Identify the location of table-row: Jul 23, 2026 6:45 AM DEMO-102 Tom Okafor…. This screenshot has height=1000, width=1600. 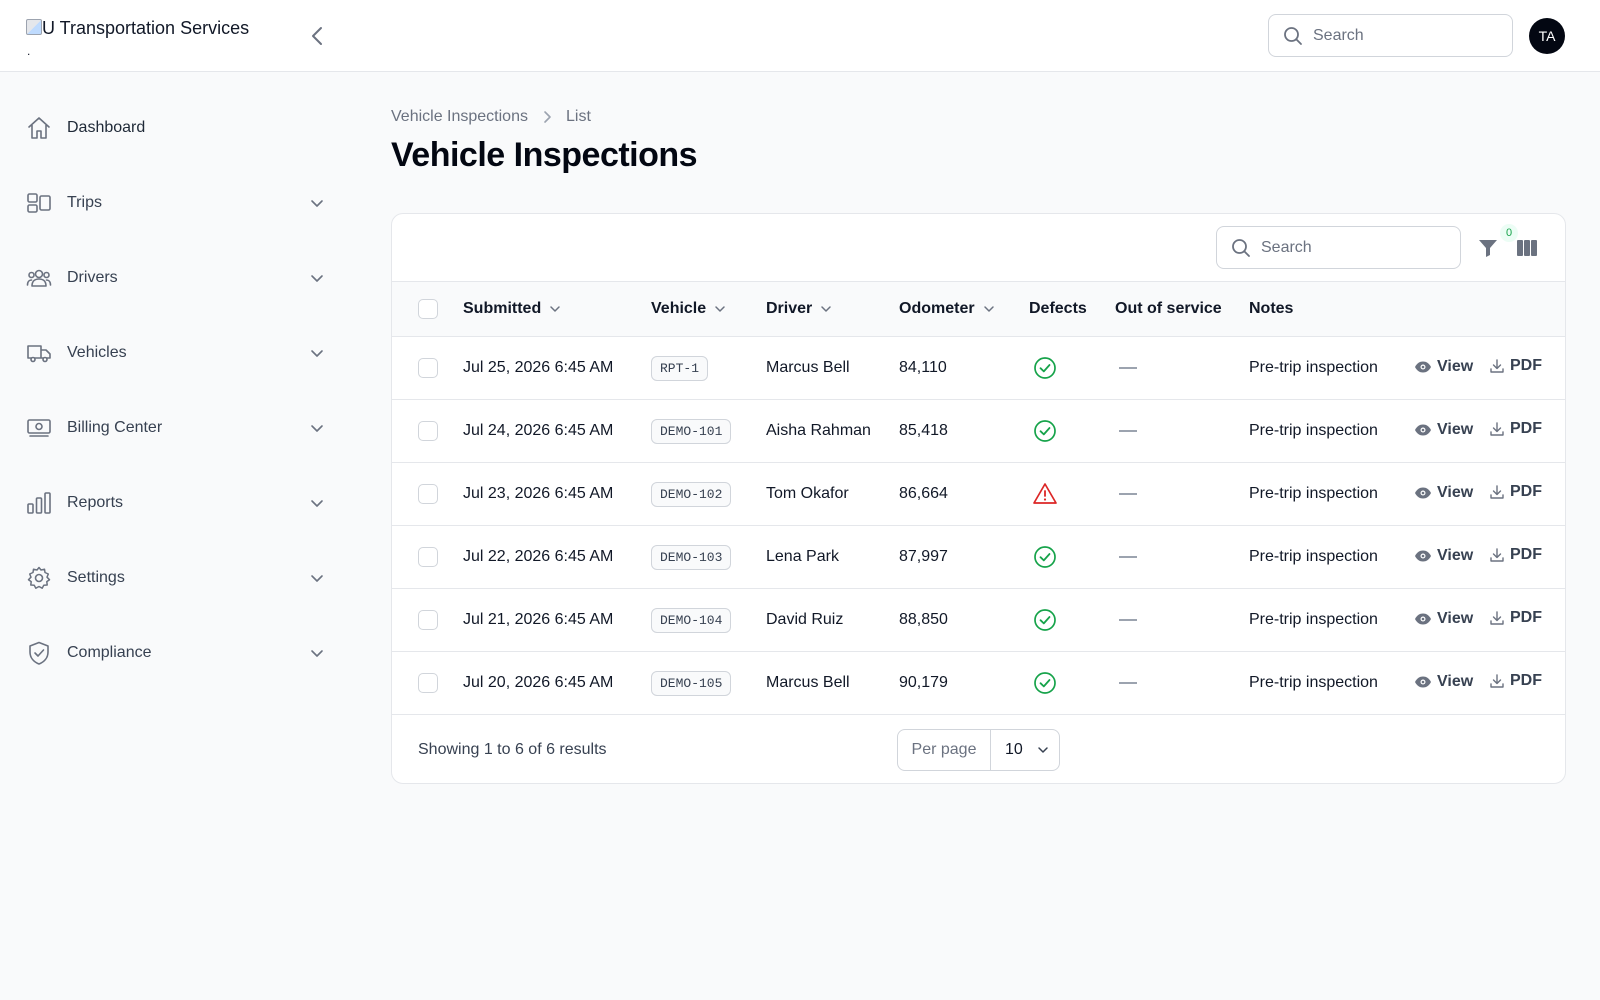
(978, 494).